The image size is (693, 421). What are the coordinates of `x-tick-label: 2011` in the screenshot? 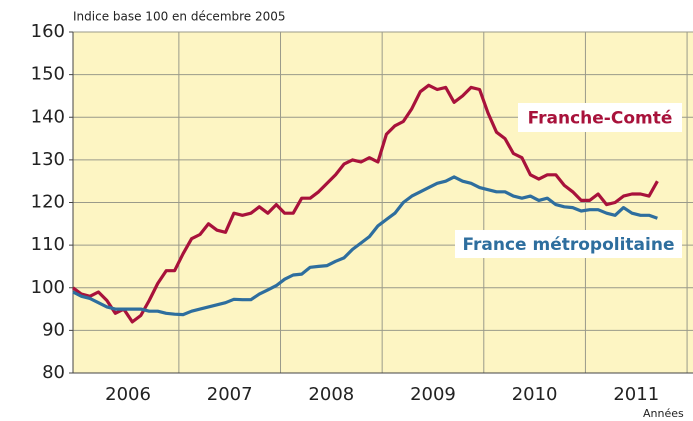 It's located at (636, 394).